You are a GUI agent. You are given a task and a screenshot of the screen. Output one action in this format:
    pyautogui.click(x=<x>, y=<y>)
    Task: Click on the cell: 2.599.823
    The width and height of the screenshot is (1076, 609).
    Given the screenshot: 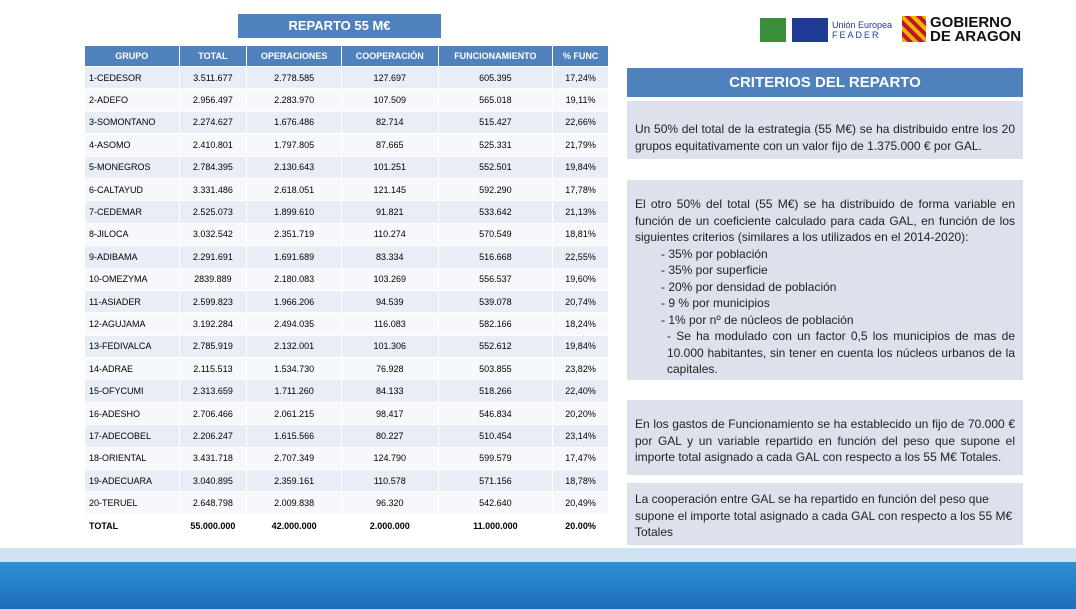 What is the action you would take?
    pyautogui.click(x=213, y=301)
    